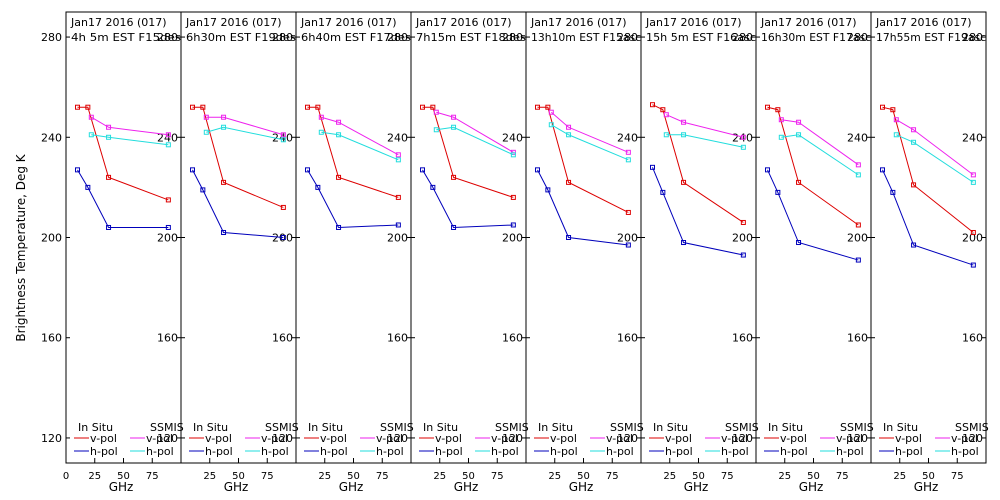 The width and height of the screenshot is (1000, 500). What do you see at coordinates (51, 37) in the screenshot?
I see `y-tick-label-left: 280` at bounding box center [51, 37].